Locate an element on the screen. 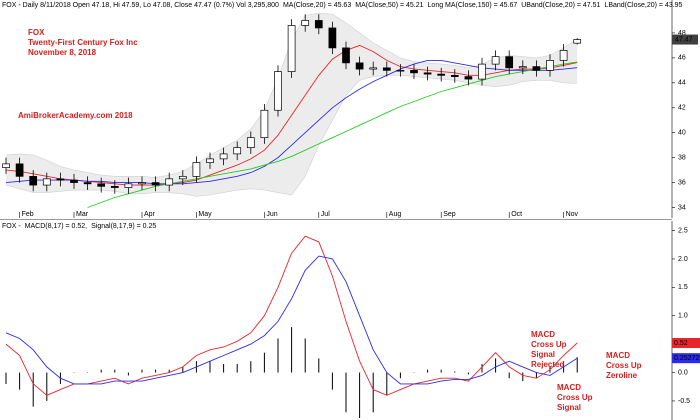 This screenshot has width=700, height=420. y-tick-label: 1.0 is located at coordinates (683, 316).